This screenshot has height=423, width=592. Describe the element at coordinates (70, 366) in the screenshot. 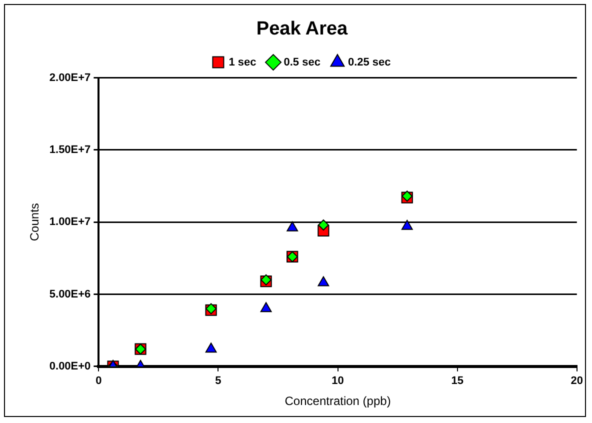

I see `y-tick-label: 0.00E+0` at that location.